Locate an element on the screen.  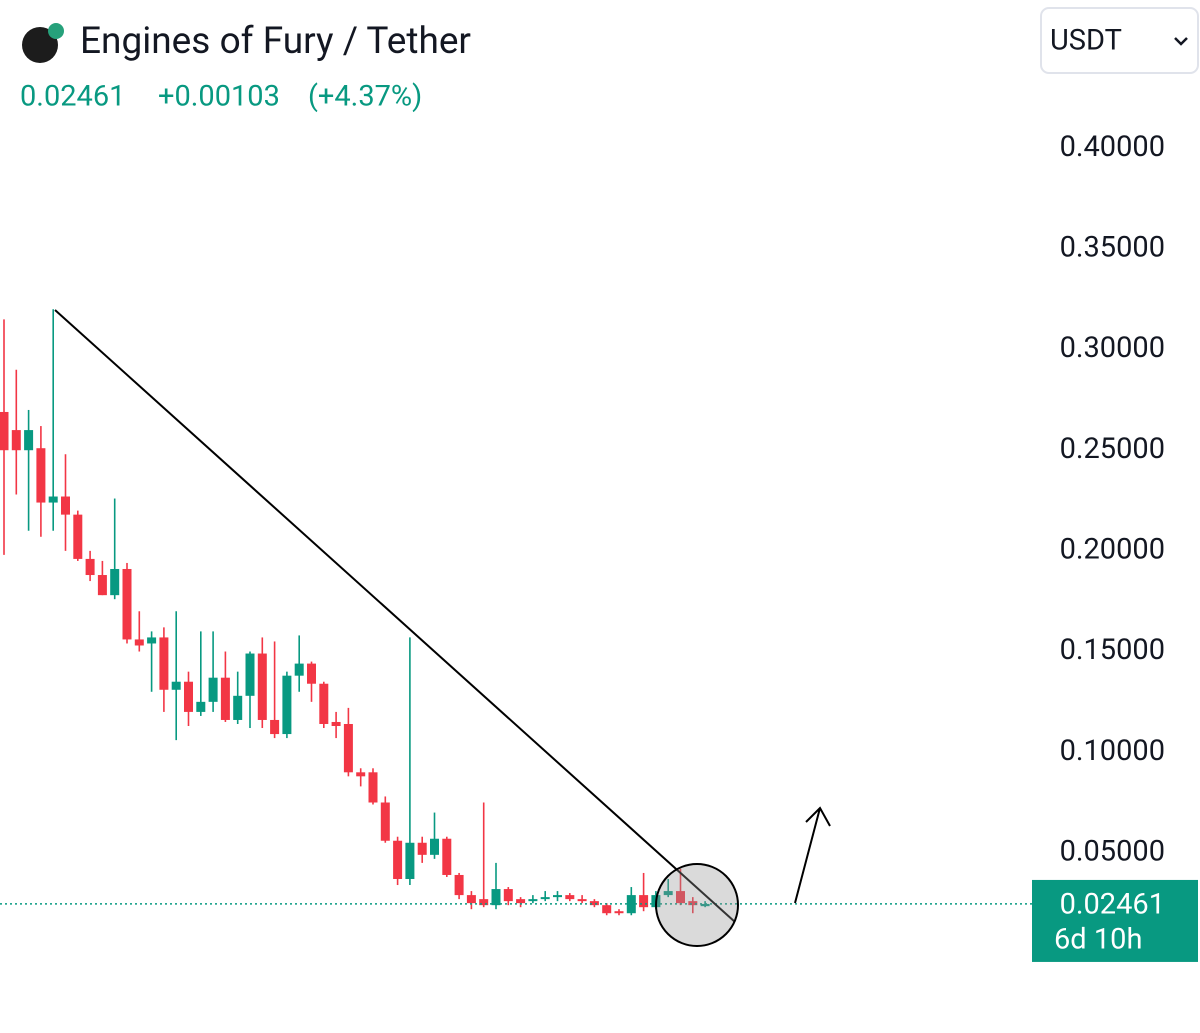
quote-dropdown is located at coordinates (1119, 40).